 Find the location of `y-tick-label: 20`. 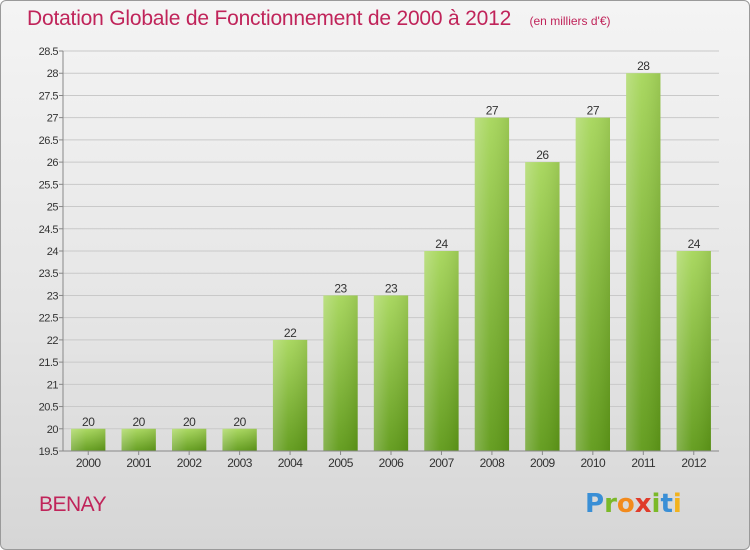

y-tick-label: 20 is located at coordinates (53, 430).